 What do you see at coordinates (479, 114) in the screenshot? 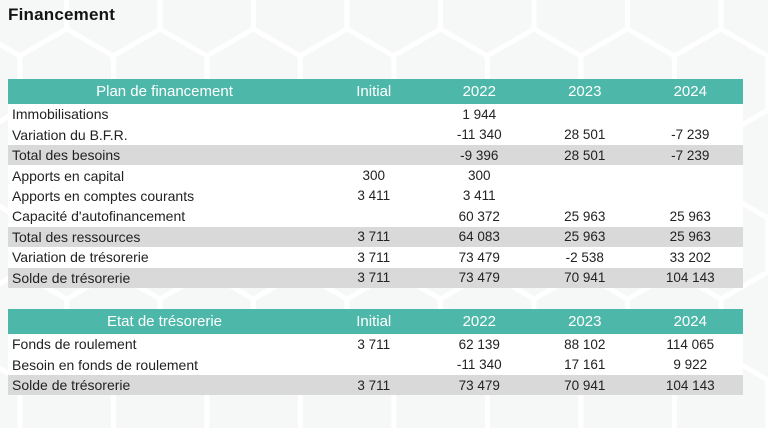
I see `cell-value: 1 944` at bounding box center [479, 114].